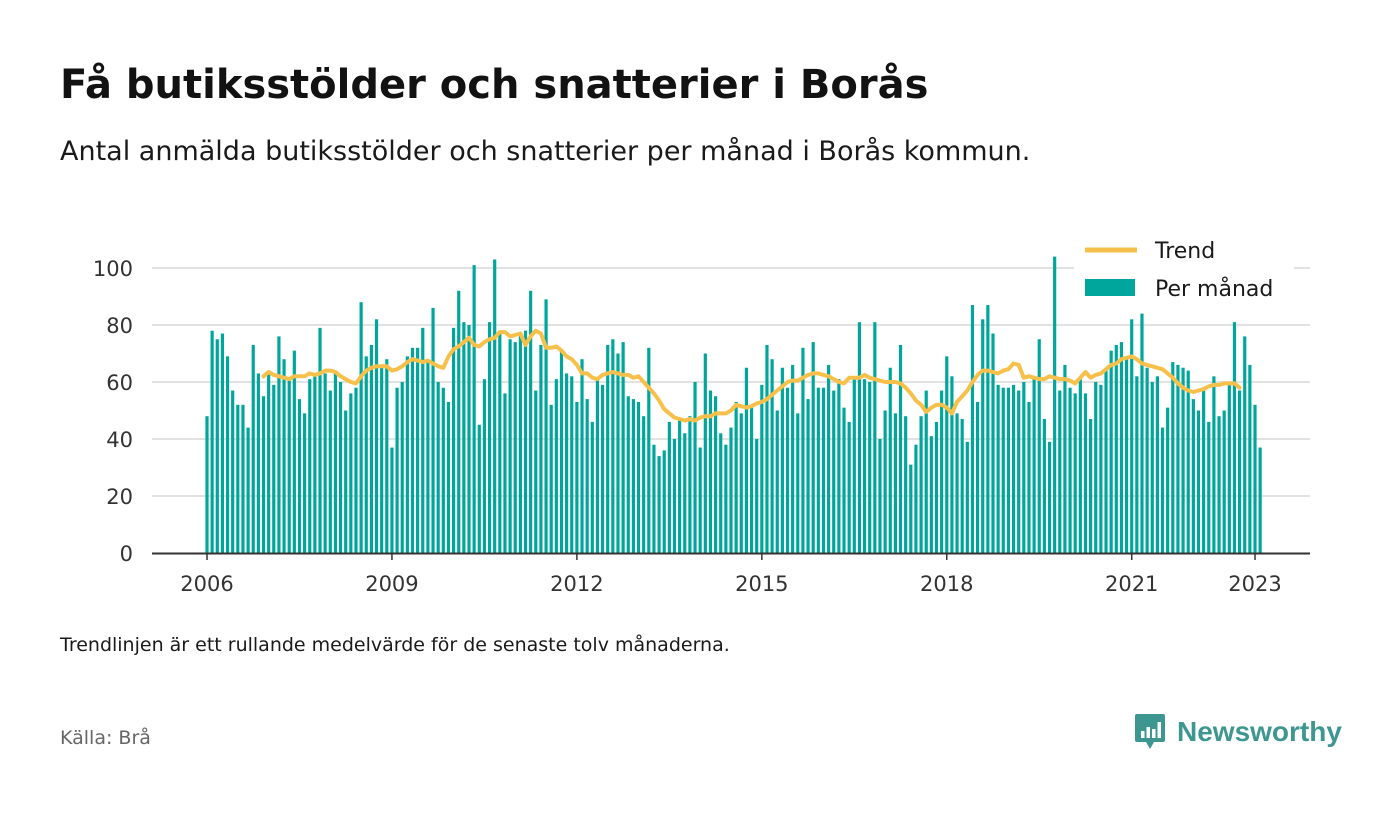 The image size is (1400, 813). Describe the element at coordinates (105, 738) in the screenshot. I see `source-text: Källa: Brå` at that location.